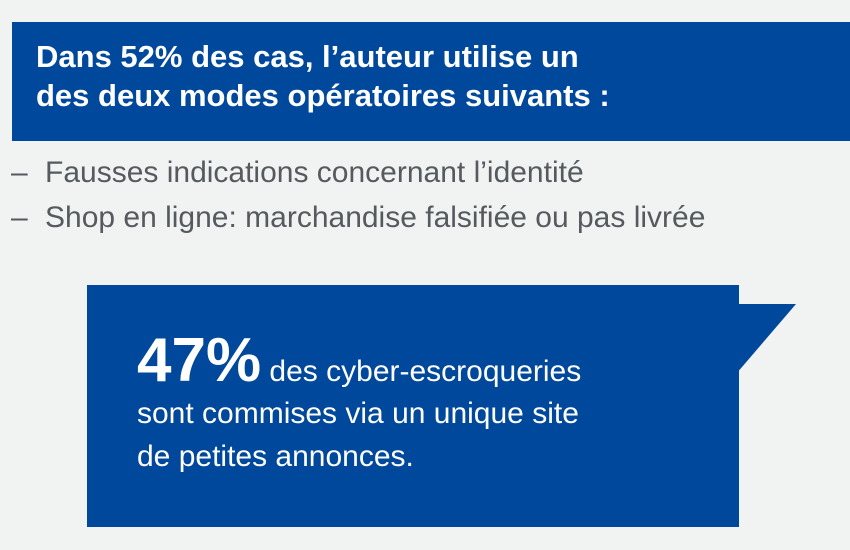  What do you see at coordinates (323, 95) in the screenshot?
I see `header-line-2: des deux modes opératoires suivants :` at bounding box center [323, 95].